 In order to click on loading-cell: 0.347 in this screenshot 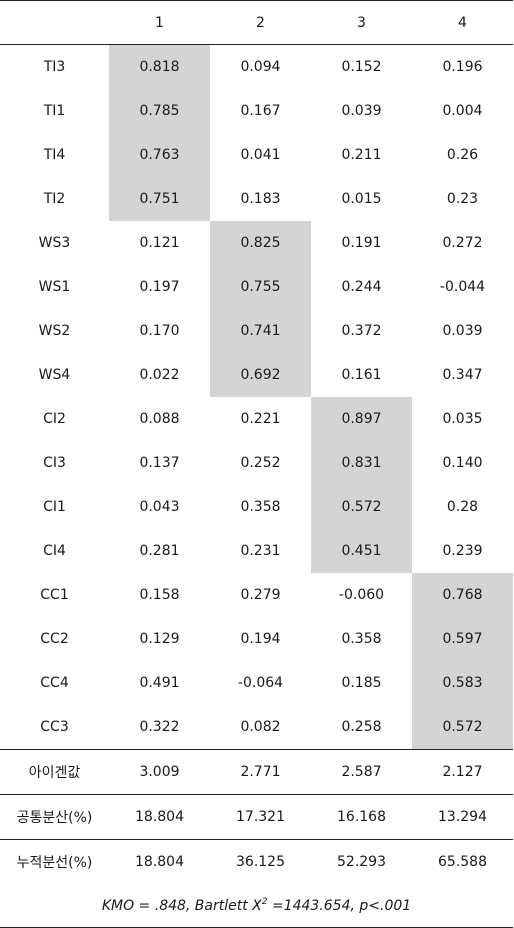, I will do `click(462, 375)`.